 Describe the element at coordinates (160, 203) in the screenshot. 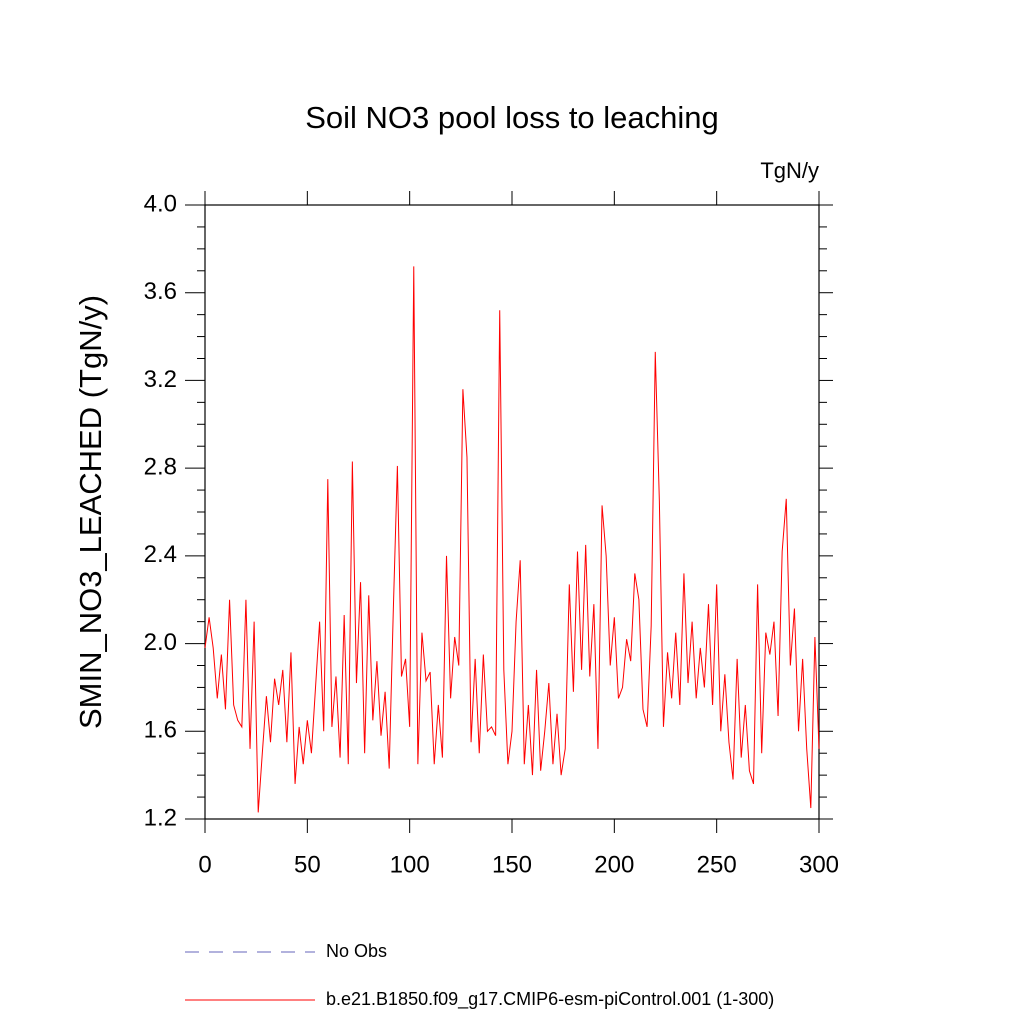

I see `y-tick-label: 4.0` at that location.